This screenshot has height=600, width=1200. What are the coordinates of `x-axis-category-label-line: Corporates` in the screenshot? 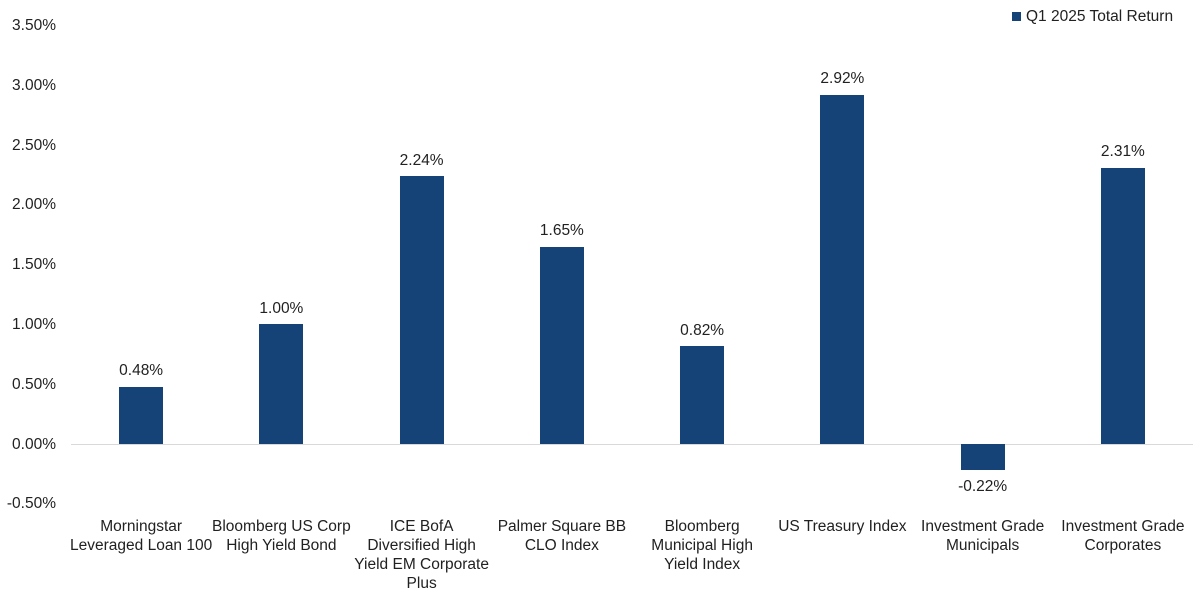 It's located at (1123, 545).